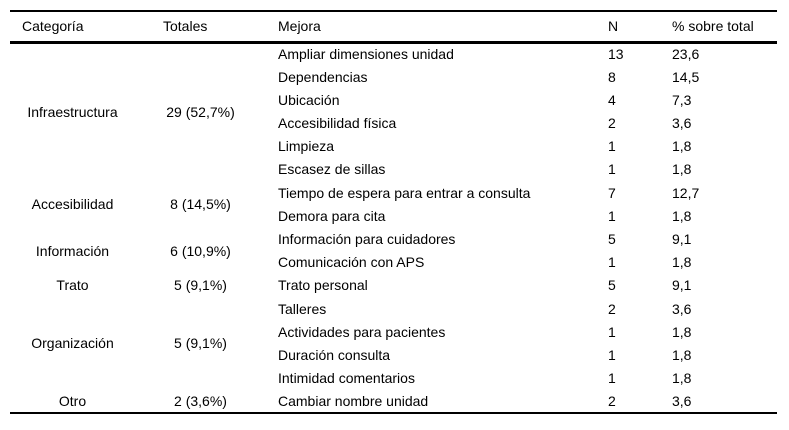  I want to click on n-cell: 8, so click(612, 76).